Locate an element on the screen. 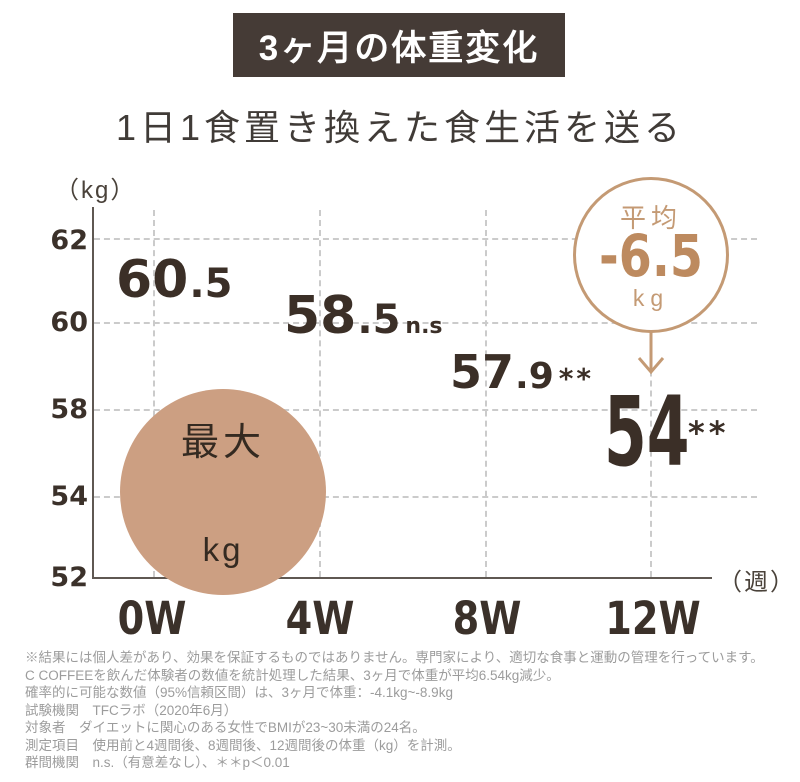 The image size is (800, 782). value-week0-decimal: .5 is located at coordinates (211, 284).